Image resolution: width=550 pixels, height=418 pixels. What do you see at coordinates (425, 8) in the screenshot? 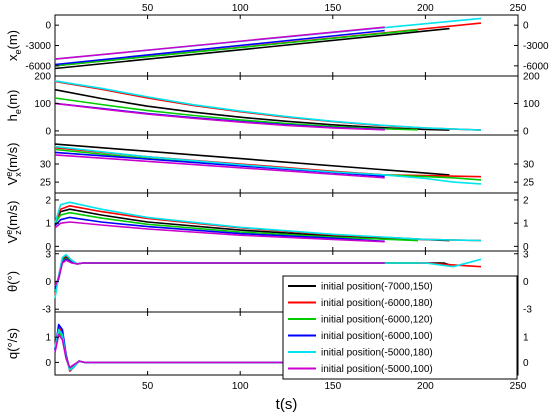
I see `x-tick-label-top: 200` at bounding box center [425, 8].